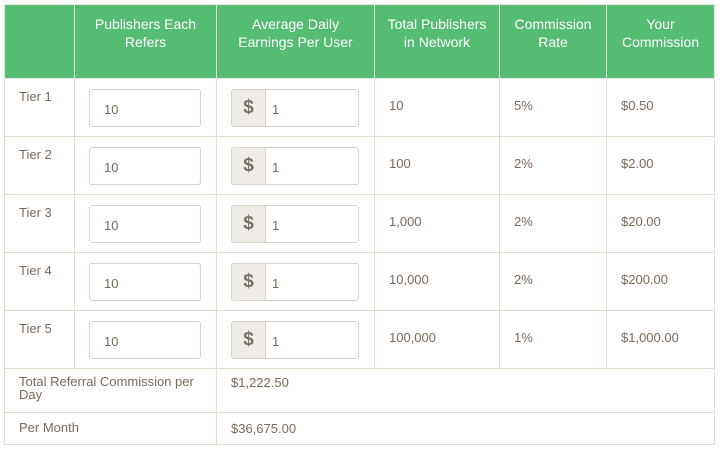 This screenshot has height=453, width=720. I want to click on total-publishers-value: 1,000, so click(437, 223).